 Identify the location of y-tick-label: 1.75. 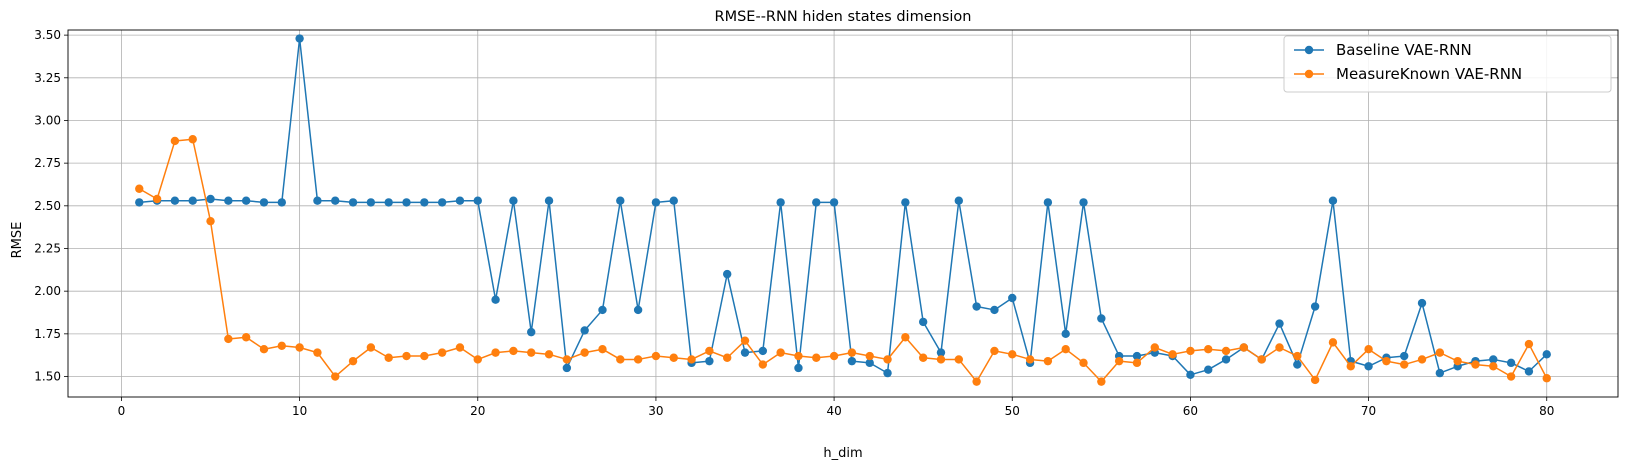
(47, 334).